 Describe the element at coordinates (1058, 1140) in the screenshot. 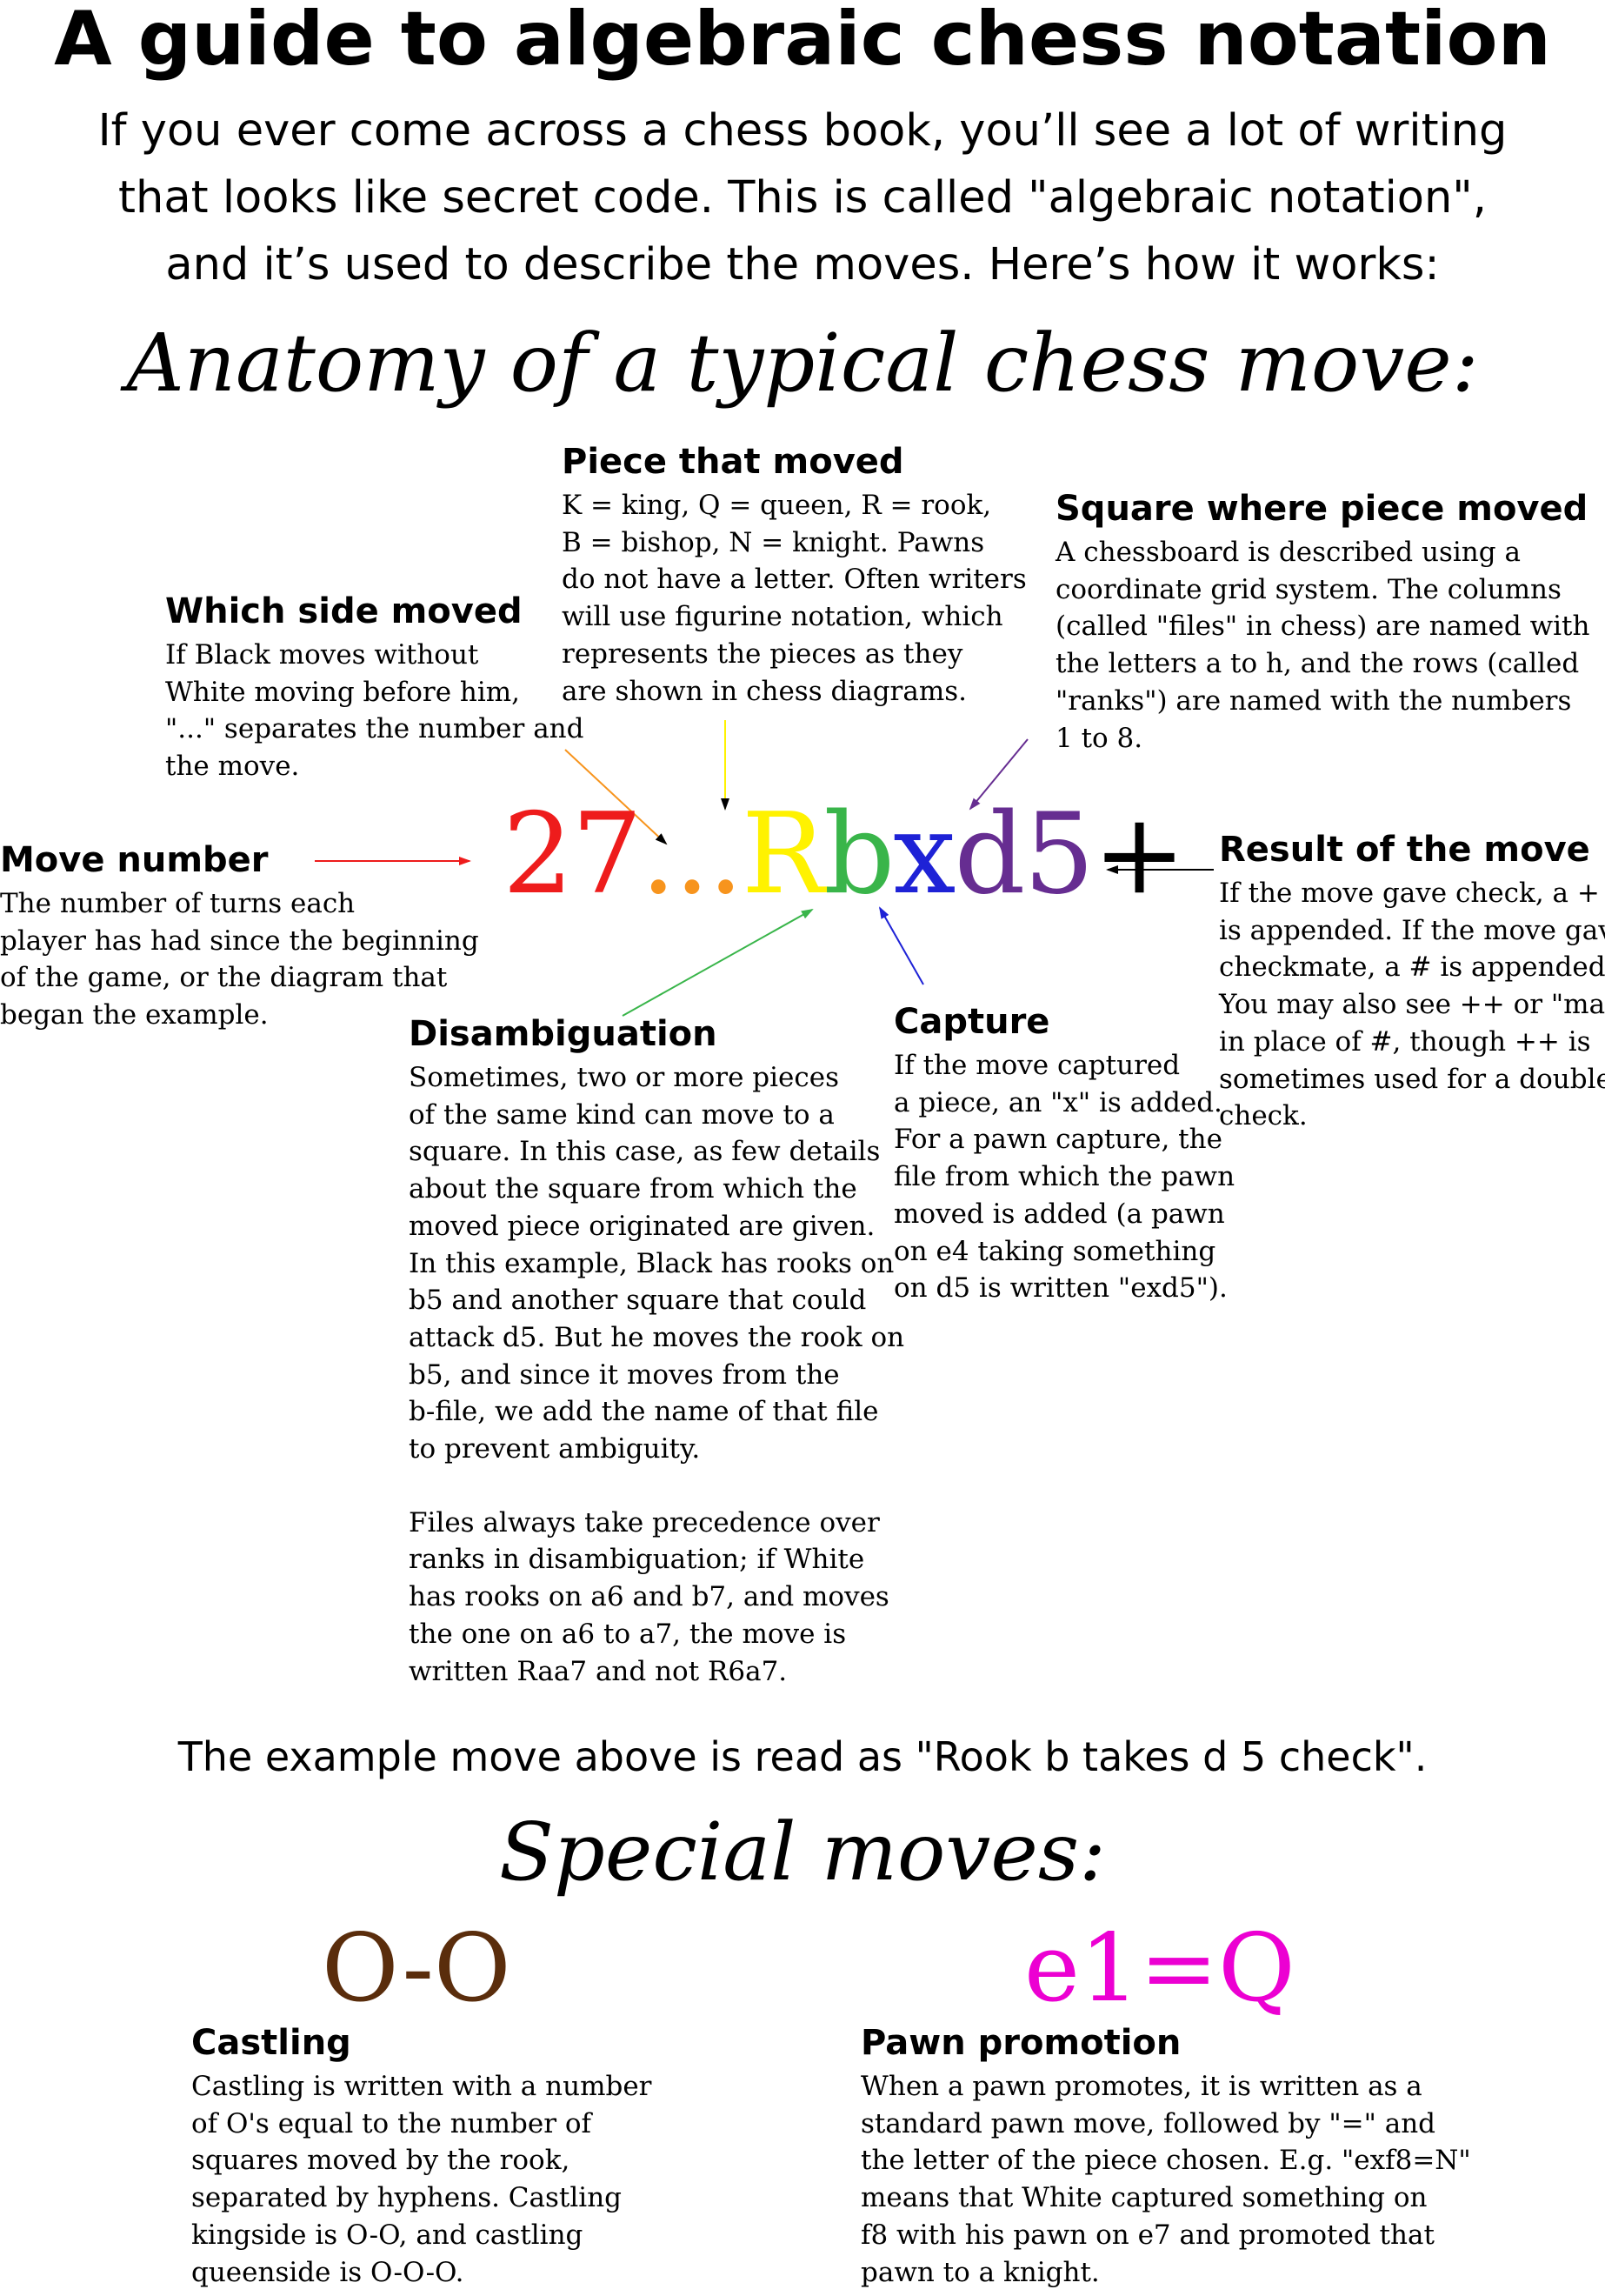

I see `body-line: For a pawn capture, the` at that location.